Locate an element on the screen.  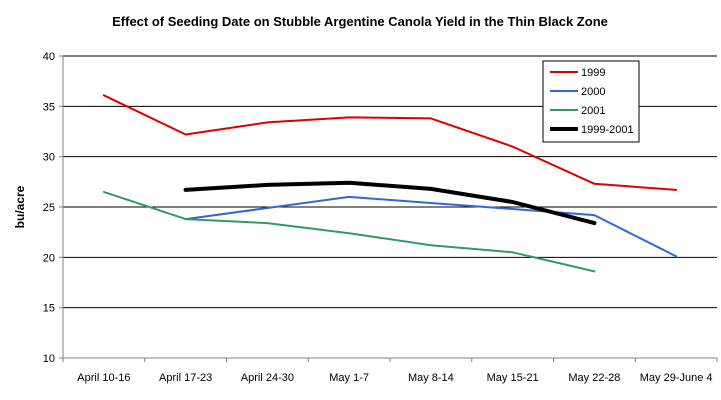
y-tick-label: 25 is located at coordinates (49, 208).